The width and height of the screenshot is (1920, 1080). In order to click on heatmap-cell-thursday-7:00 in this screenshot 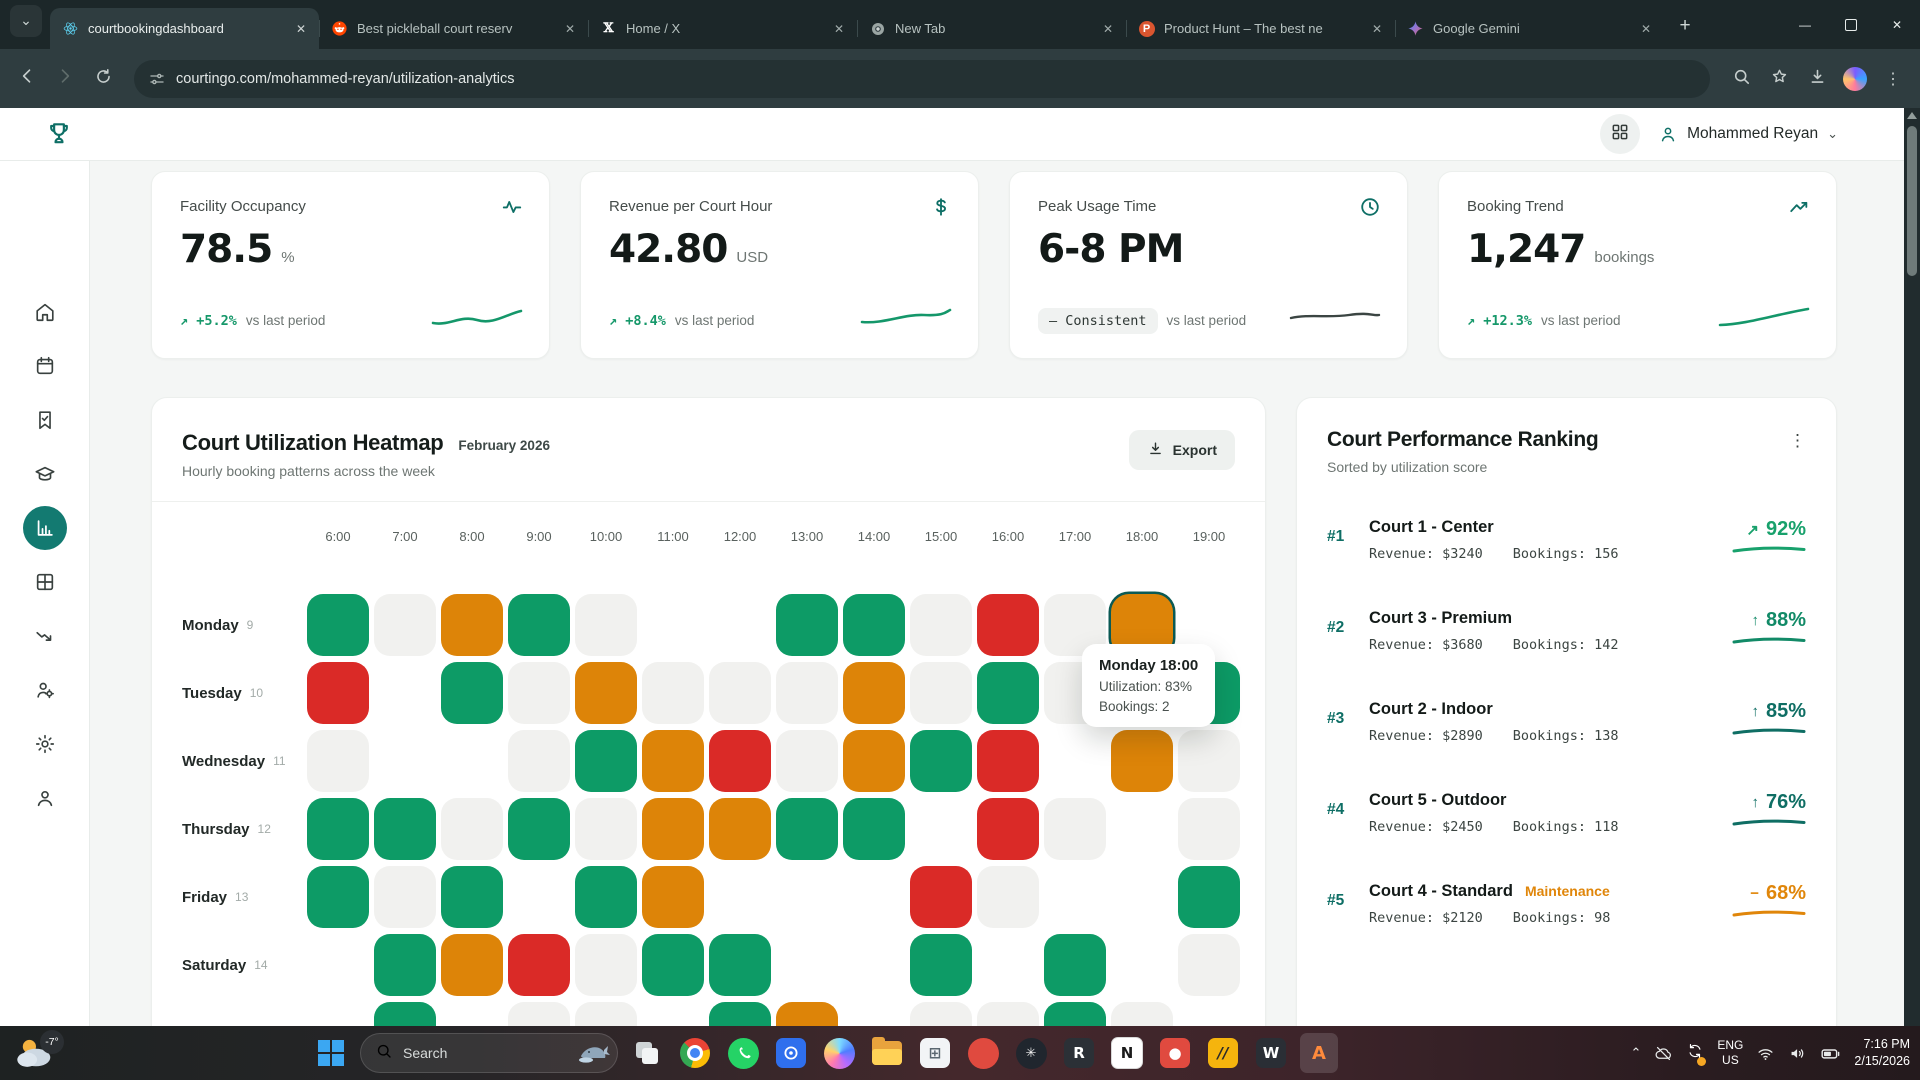, I will do `click(405, 829)`.